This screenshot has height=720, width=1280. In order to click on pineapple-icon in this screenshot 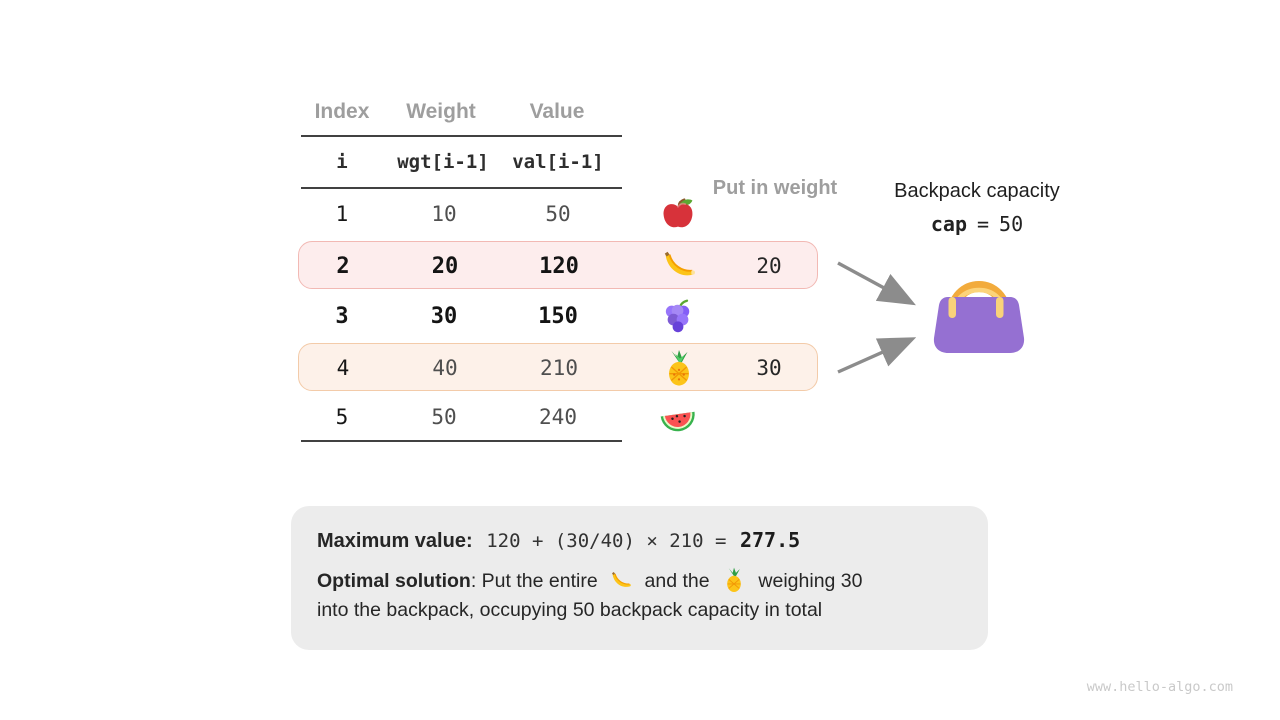, I will do `click(679, 368)`.